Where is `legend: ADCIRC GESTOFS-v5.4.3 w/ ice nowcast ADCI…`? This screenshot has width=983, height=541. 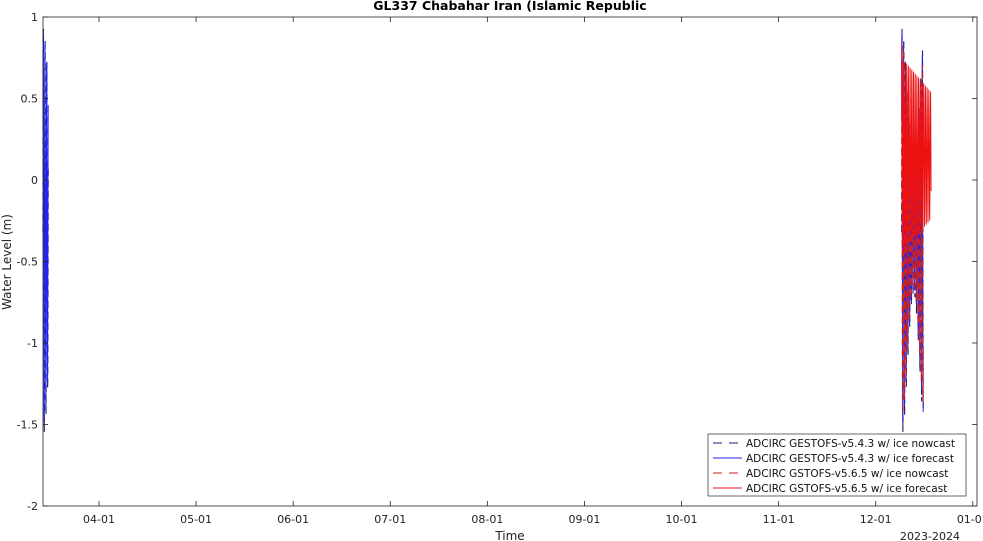 legend: ADCIRC GESTOFS-v5.4.3 w/ ice nowcast ADCI… is located at coordinates (837, 465).